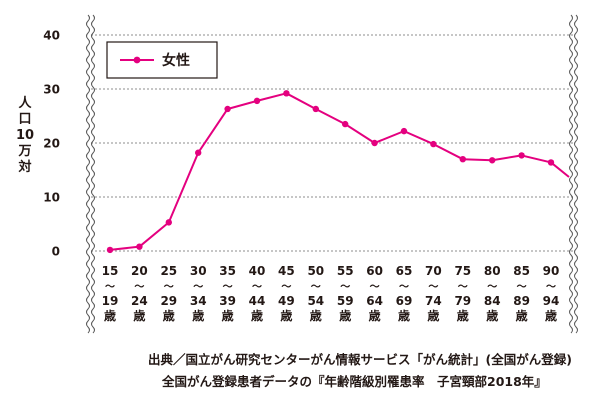 The height and width of the screenshot is (400, 600). I want to click on x-tick-label-part: 89, so click(521, 301).